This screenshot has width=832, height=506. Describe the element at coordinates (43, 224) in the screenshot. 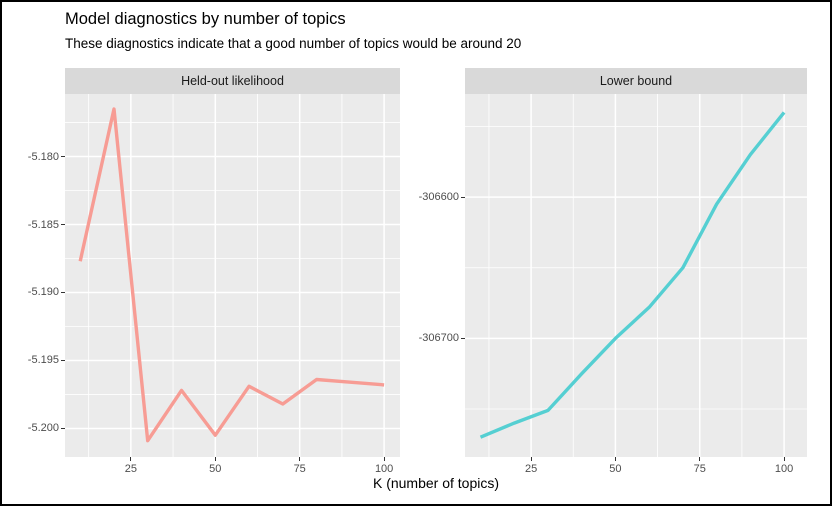

I see `y-tick-label: -5.185` at that location.